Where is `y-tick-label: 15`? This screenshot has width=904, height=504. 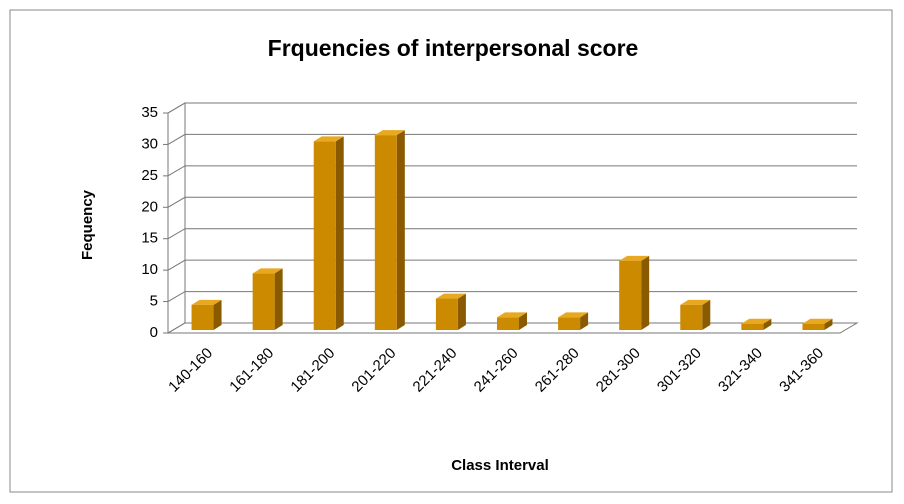 y-tick-label: 15 is located at coordinates (149, 238).